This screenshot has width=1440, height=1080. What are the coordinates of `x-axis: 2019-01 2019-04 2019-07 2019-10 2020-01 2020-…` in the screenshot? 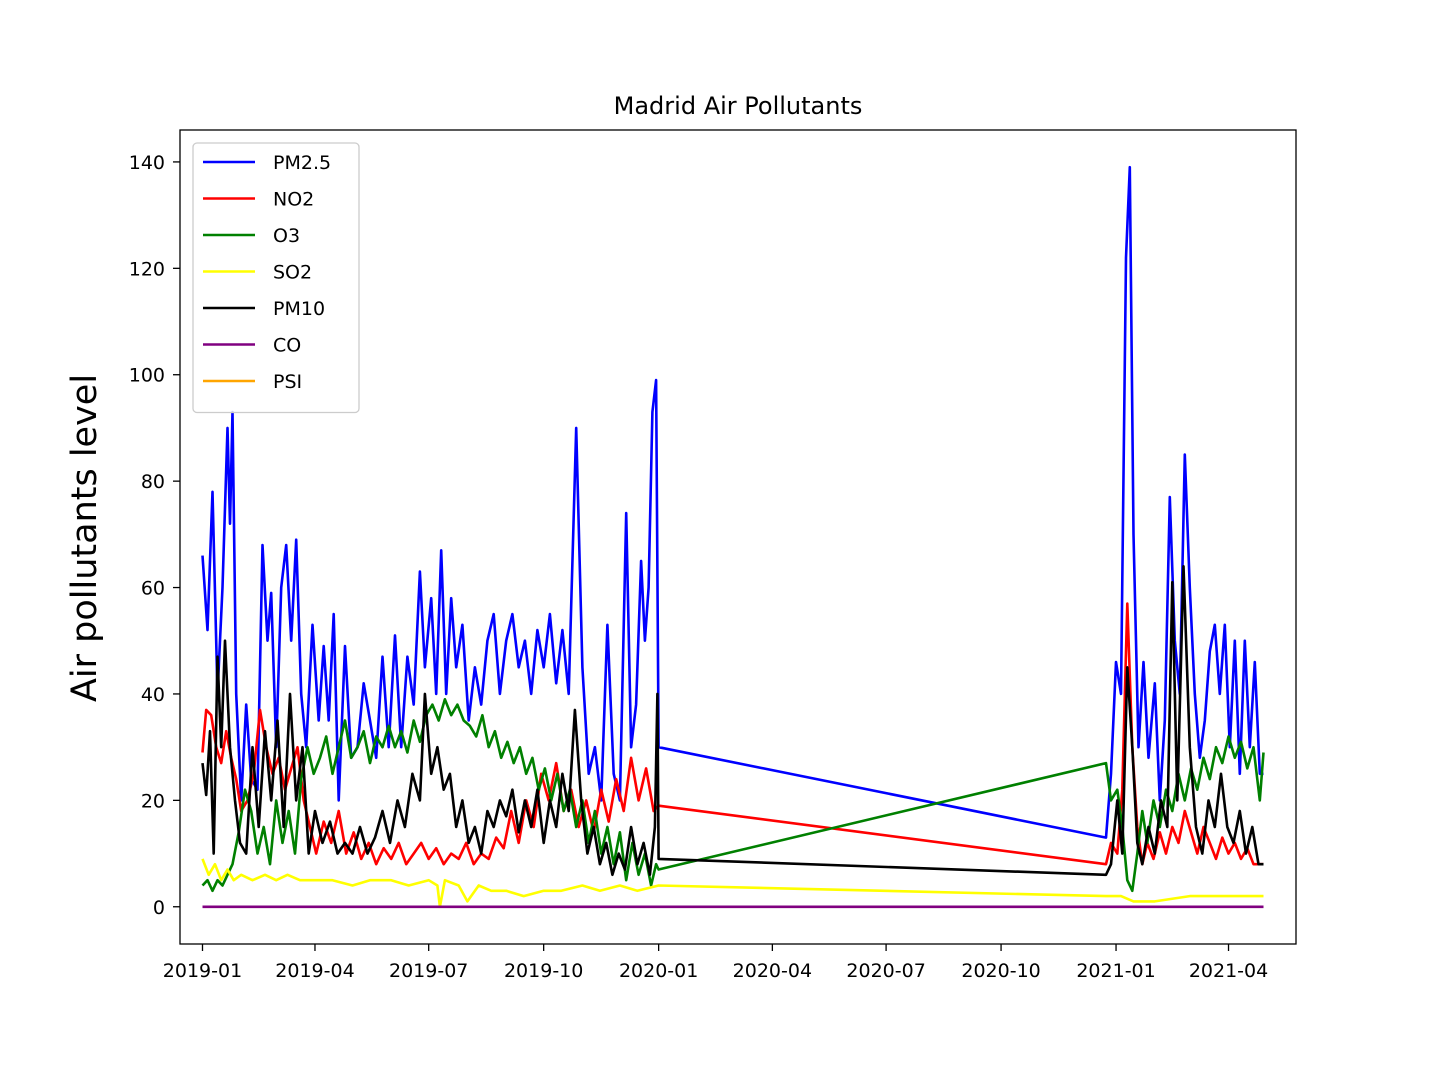 It's located at (715, 963).